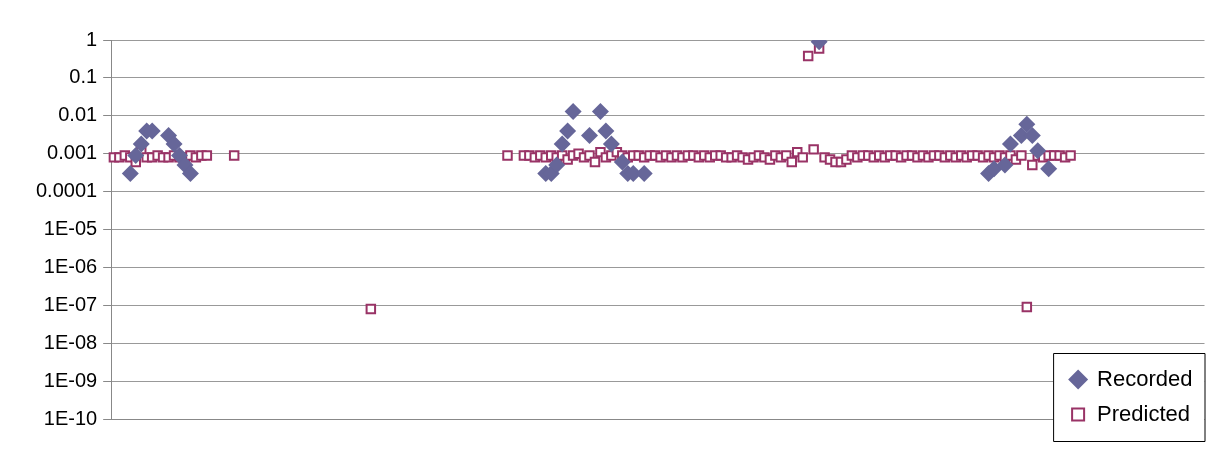 This screenshot has width=1213, height=455. What do you see at coordinates (72, 152) in the screenshot?
I see `y-tick-label: 0.001` at bounding box center [72, 152].